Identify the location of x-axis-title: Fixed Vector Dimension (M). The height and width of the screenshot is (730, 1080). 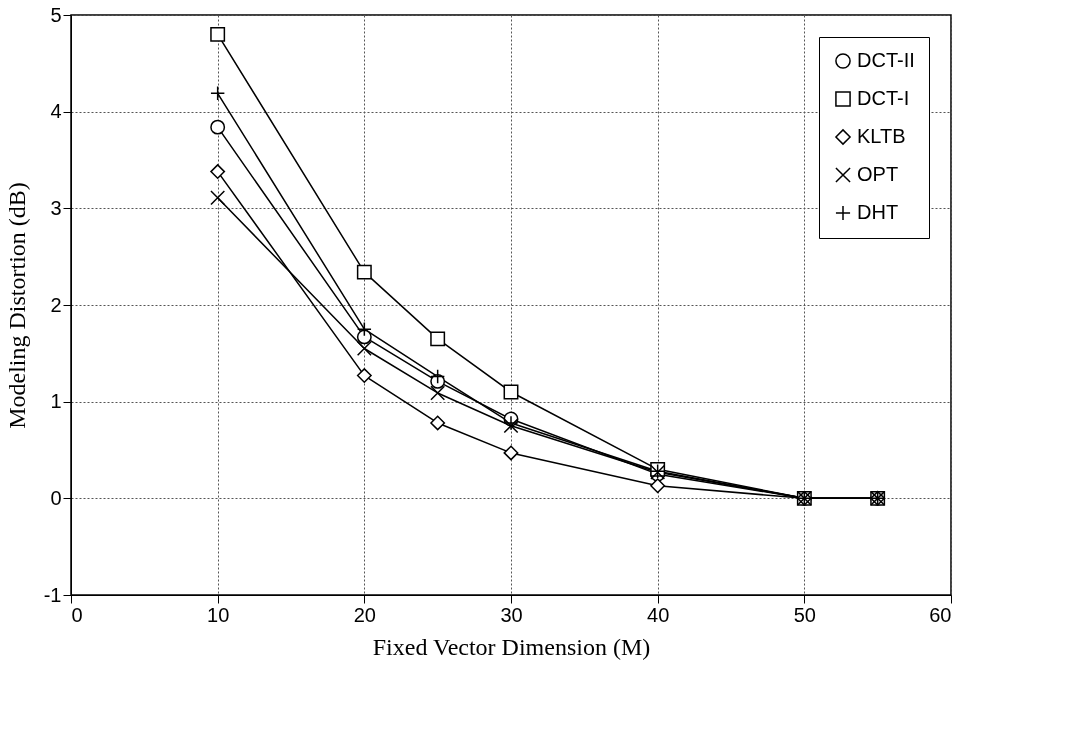
(511, 646).